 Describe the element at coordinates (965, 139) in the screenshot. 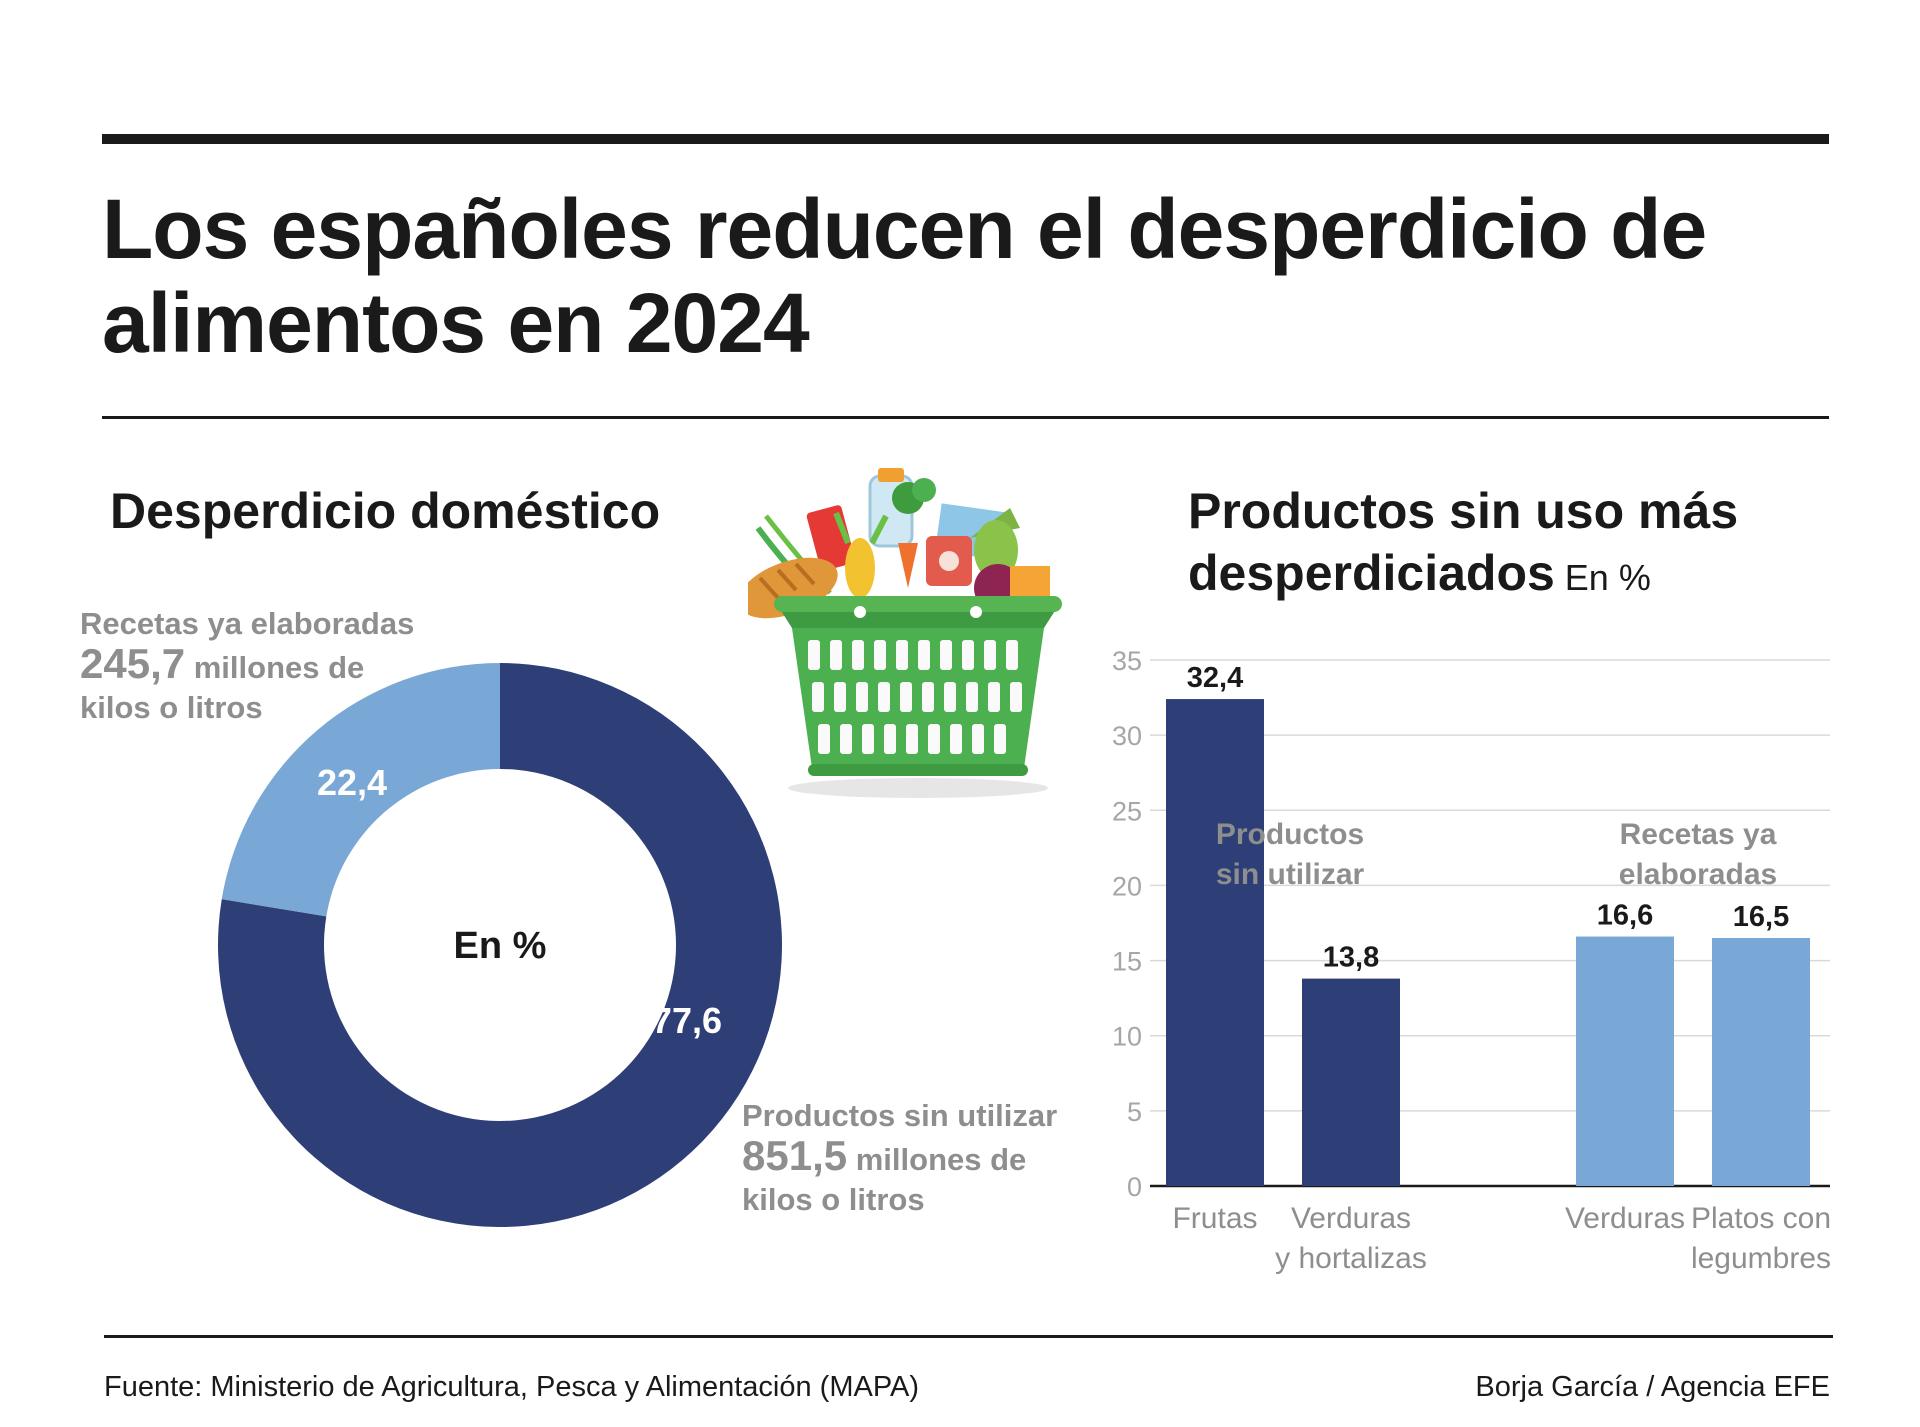

I see `top-thick-rule` at that location.